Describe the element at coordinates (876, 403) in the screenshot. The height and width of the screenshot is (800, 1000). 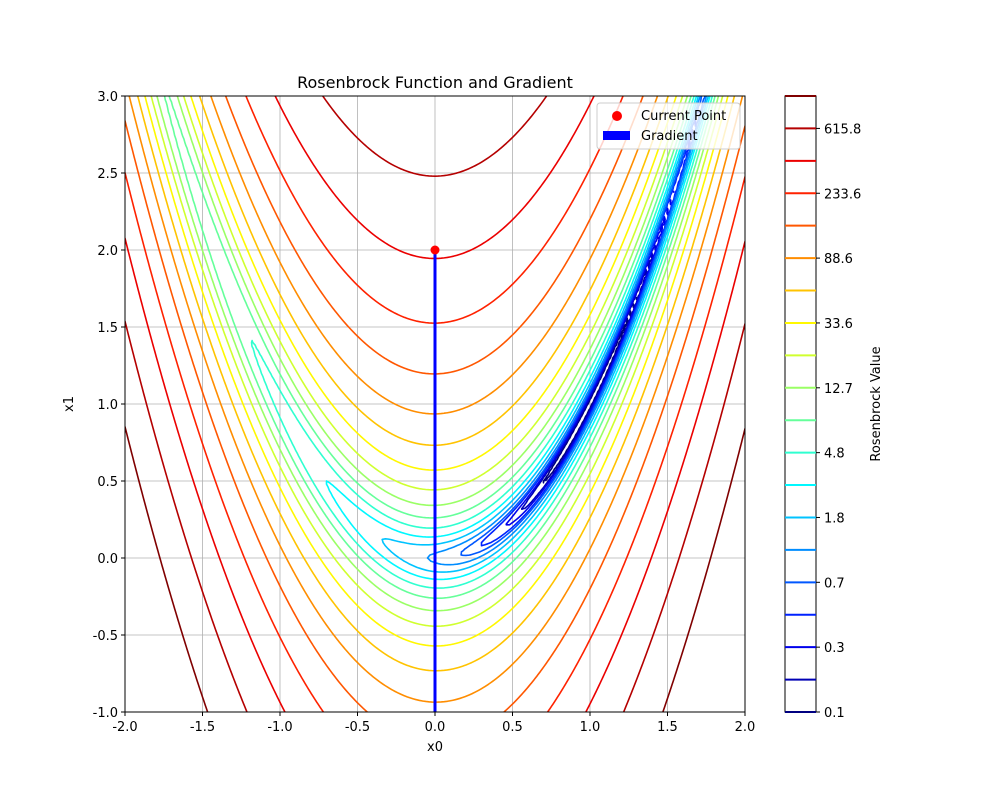
I see `colorbar-label: Rosenbrock Value` at that location.